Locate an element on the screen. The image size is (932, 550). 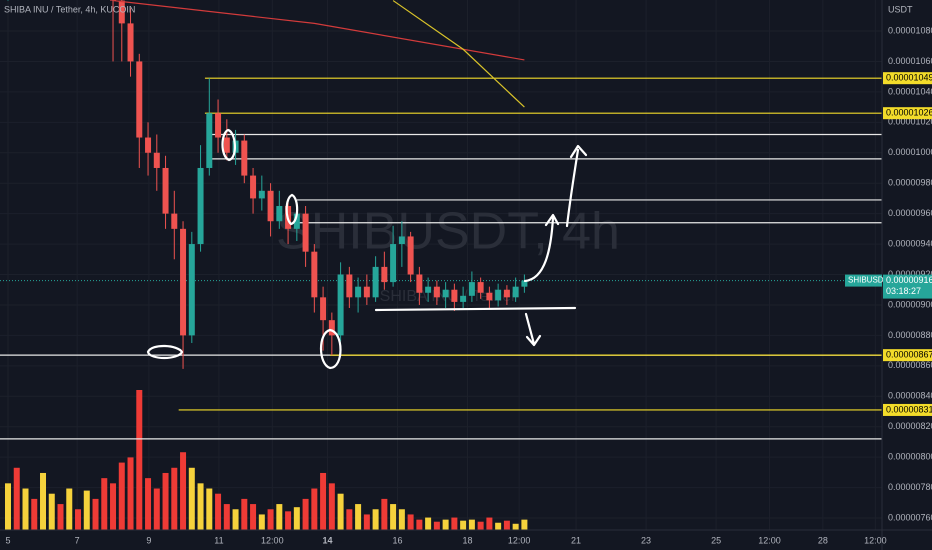
y-tick-label: 0.00001040 is located at coordinates (910, 91).